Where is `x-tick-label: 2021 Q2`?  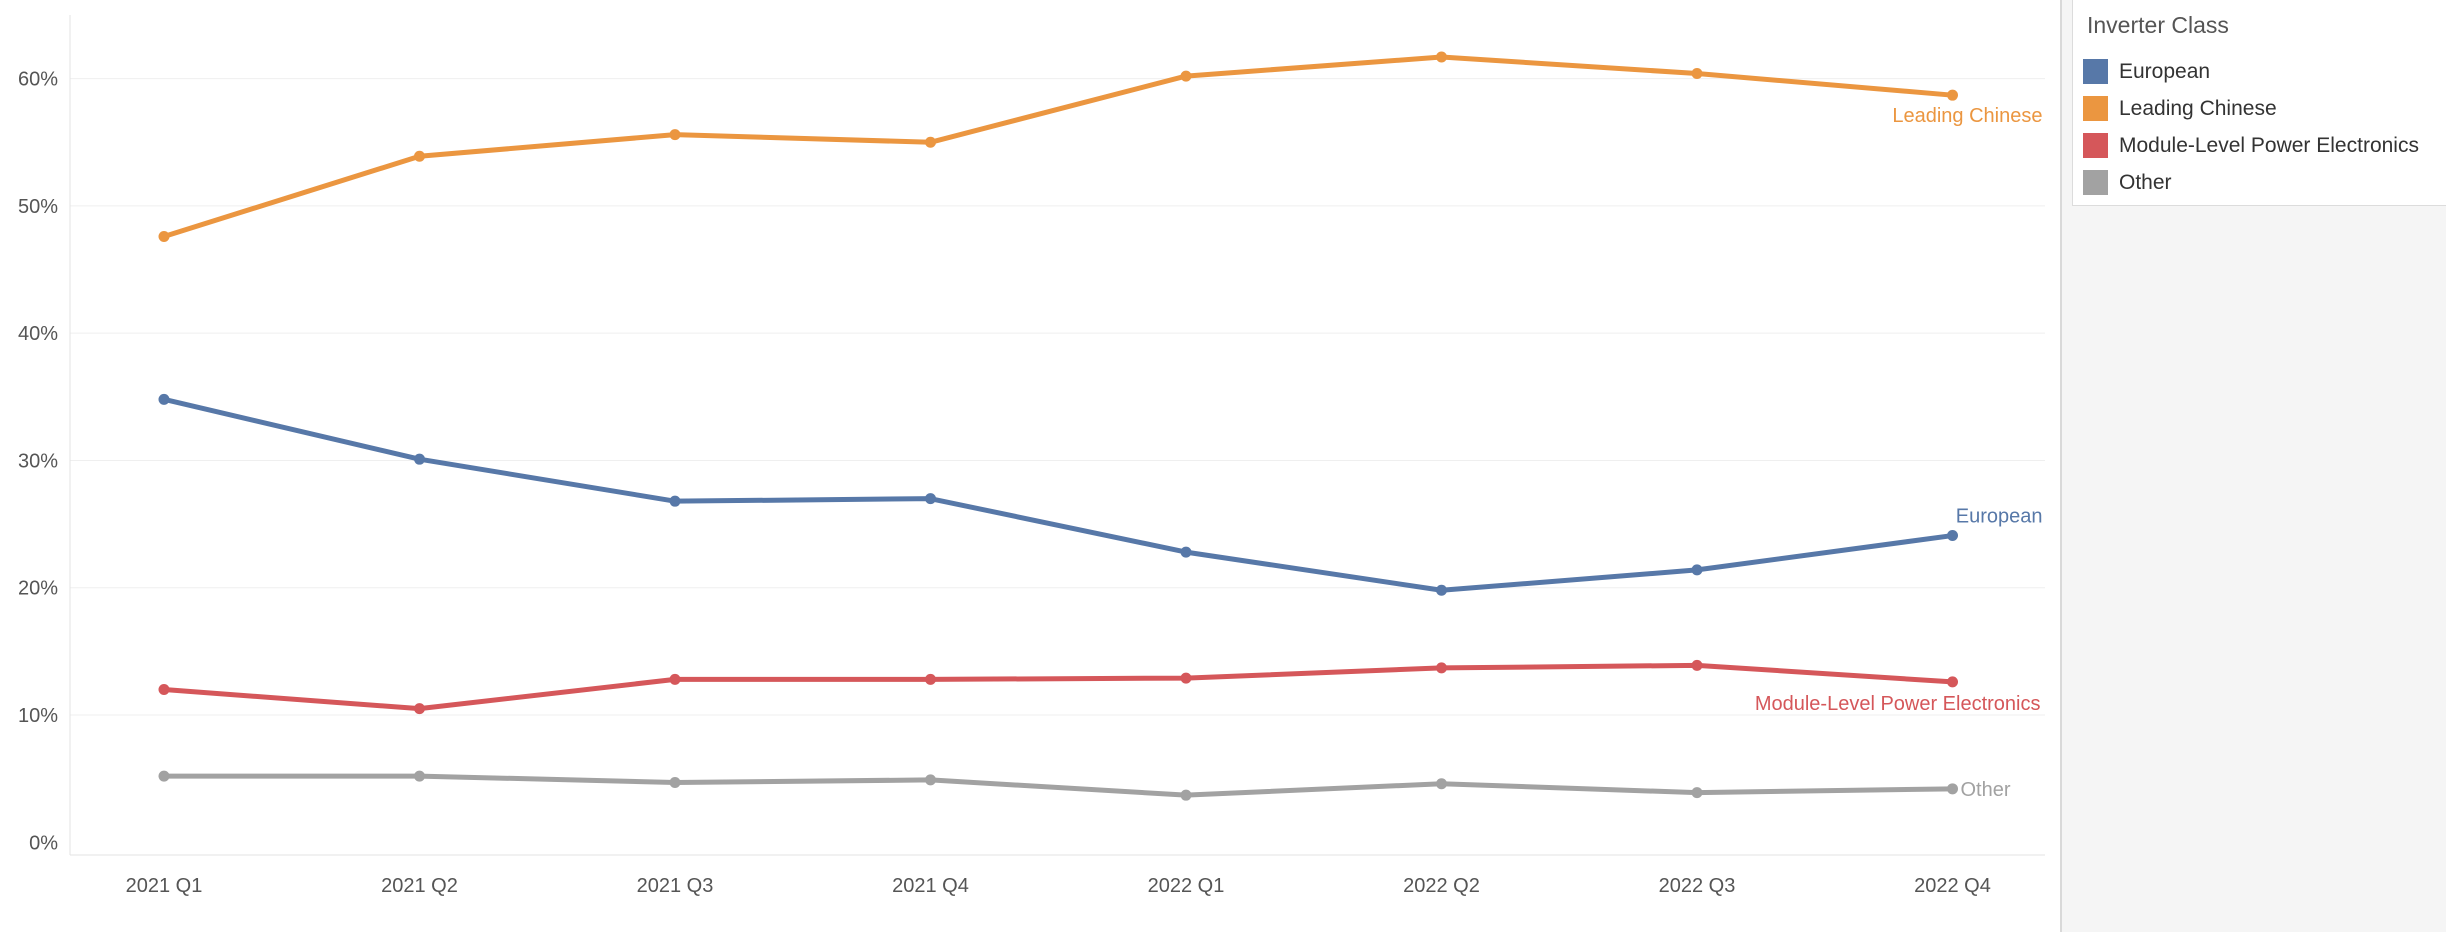 x-tick-label: 2021 Q2 is located at coordinates (419, 886).